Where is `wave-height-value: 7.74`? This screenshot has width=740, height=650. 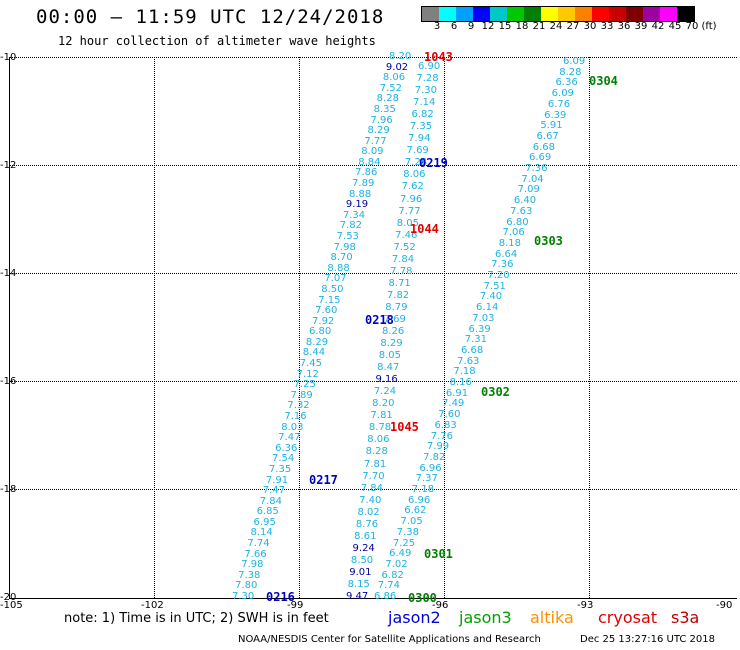
wave-height-value: 7.74 is located at coordinates (258, 544).